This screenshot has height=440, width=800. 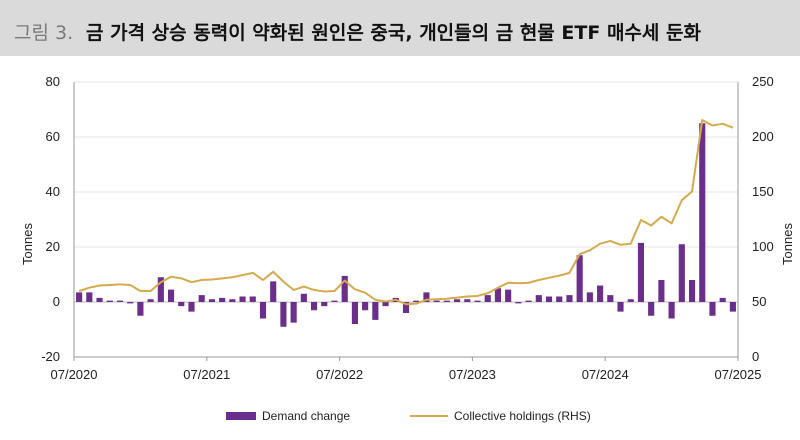 What do you see at coordinates (53, 81) in the screenshot?
I see `y-tick-label-left: 80` at bounding box center [53, 81].